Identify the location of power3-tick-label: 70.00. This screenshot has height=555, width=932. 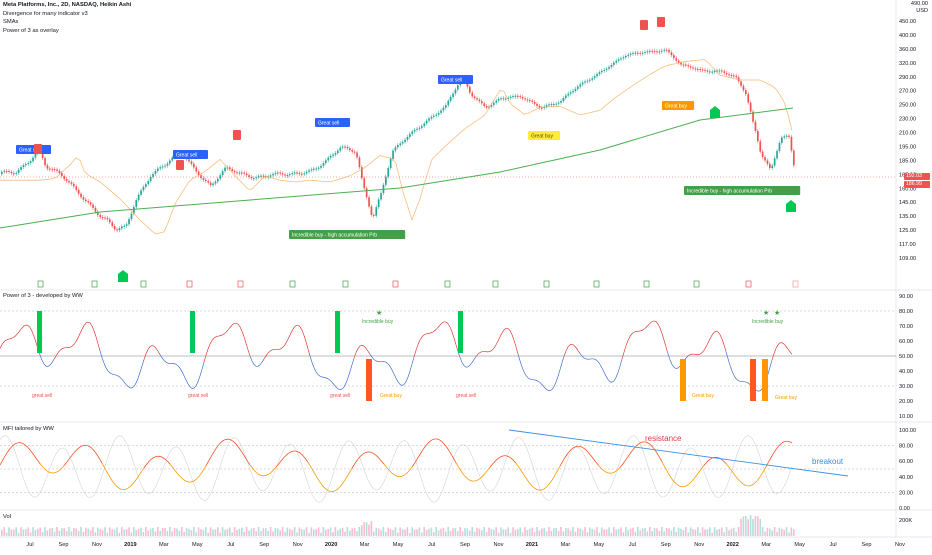
(906, 327).